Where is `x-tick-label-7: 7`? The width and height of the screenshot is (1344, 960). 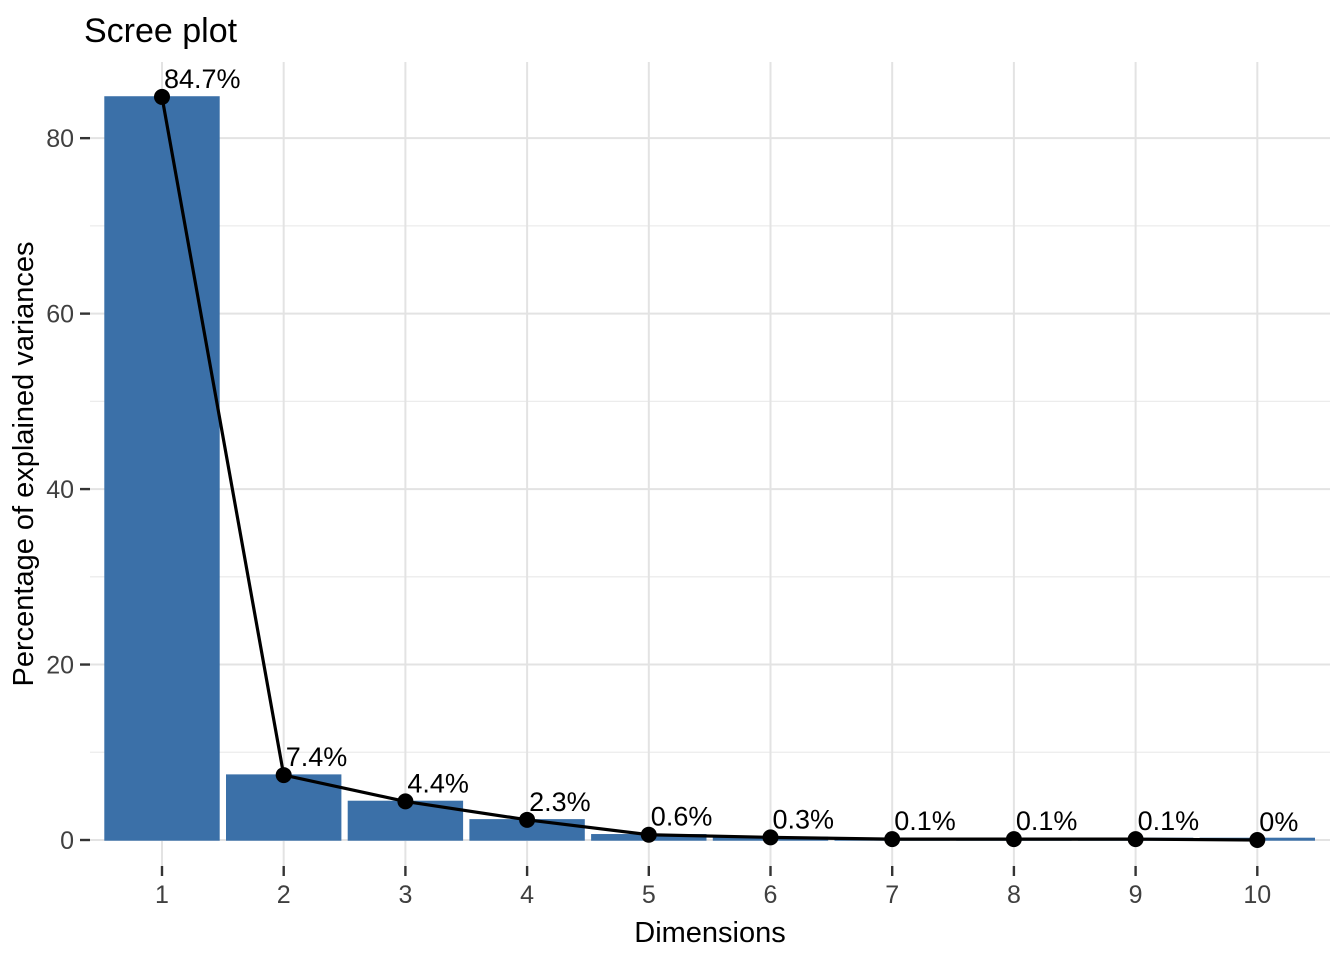 x-tick-label-7: 7 is located at coordinates (892, 895).